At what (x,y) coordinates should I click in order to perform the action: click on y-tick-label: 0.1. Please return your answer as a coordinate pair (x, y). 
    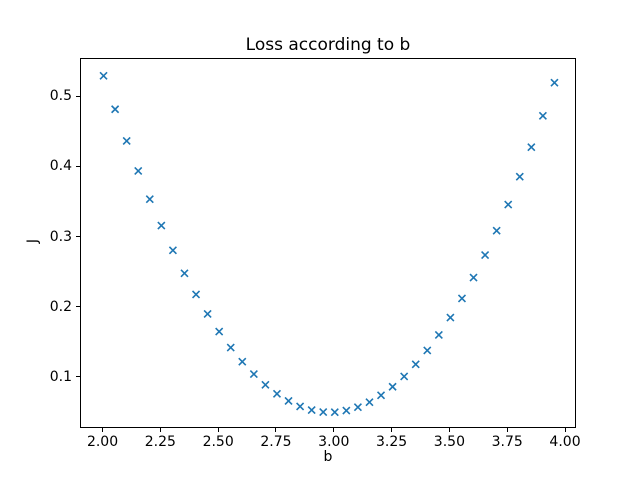
    Looking at the image, I should click on (60, 376).